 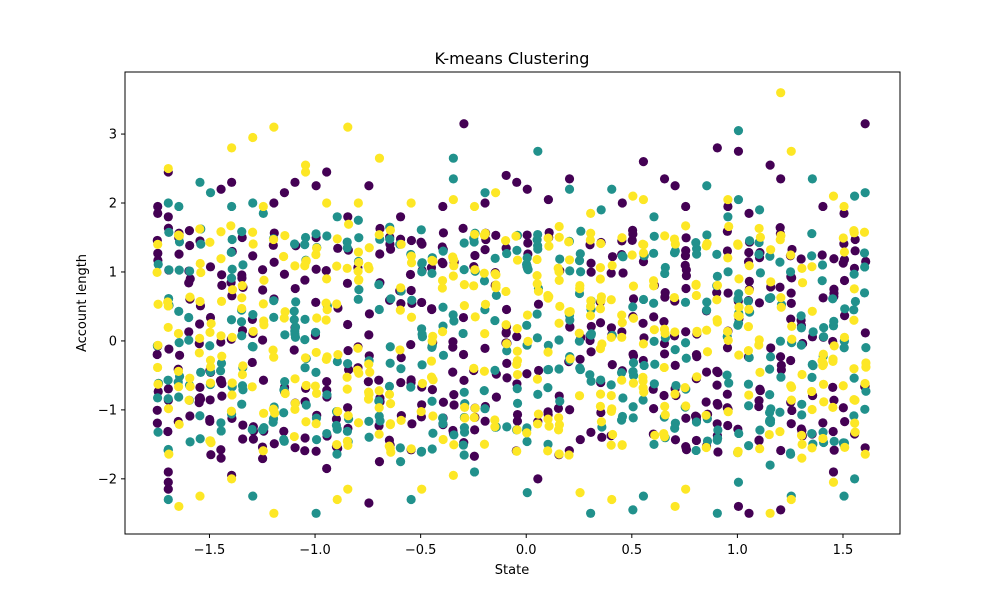 I want to click on y-axis-label: Account length, so click(x=82, y=303).